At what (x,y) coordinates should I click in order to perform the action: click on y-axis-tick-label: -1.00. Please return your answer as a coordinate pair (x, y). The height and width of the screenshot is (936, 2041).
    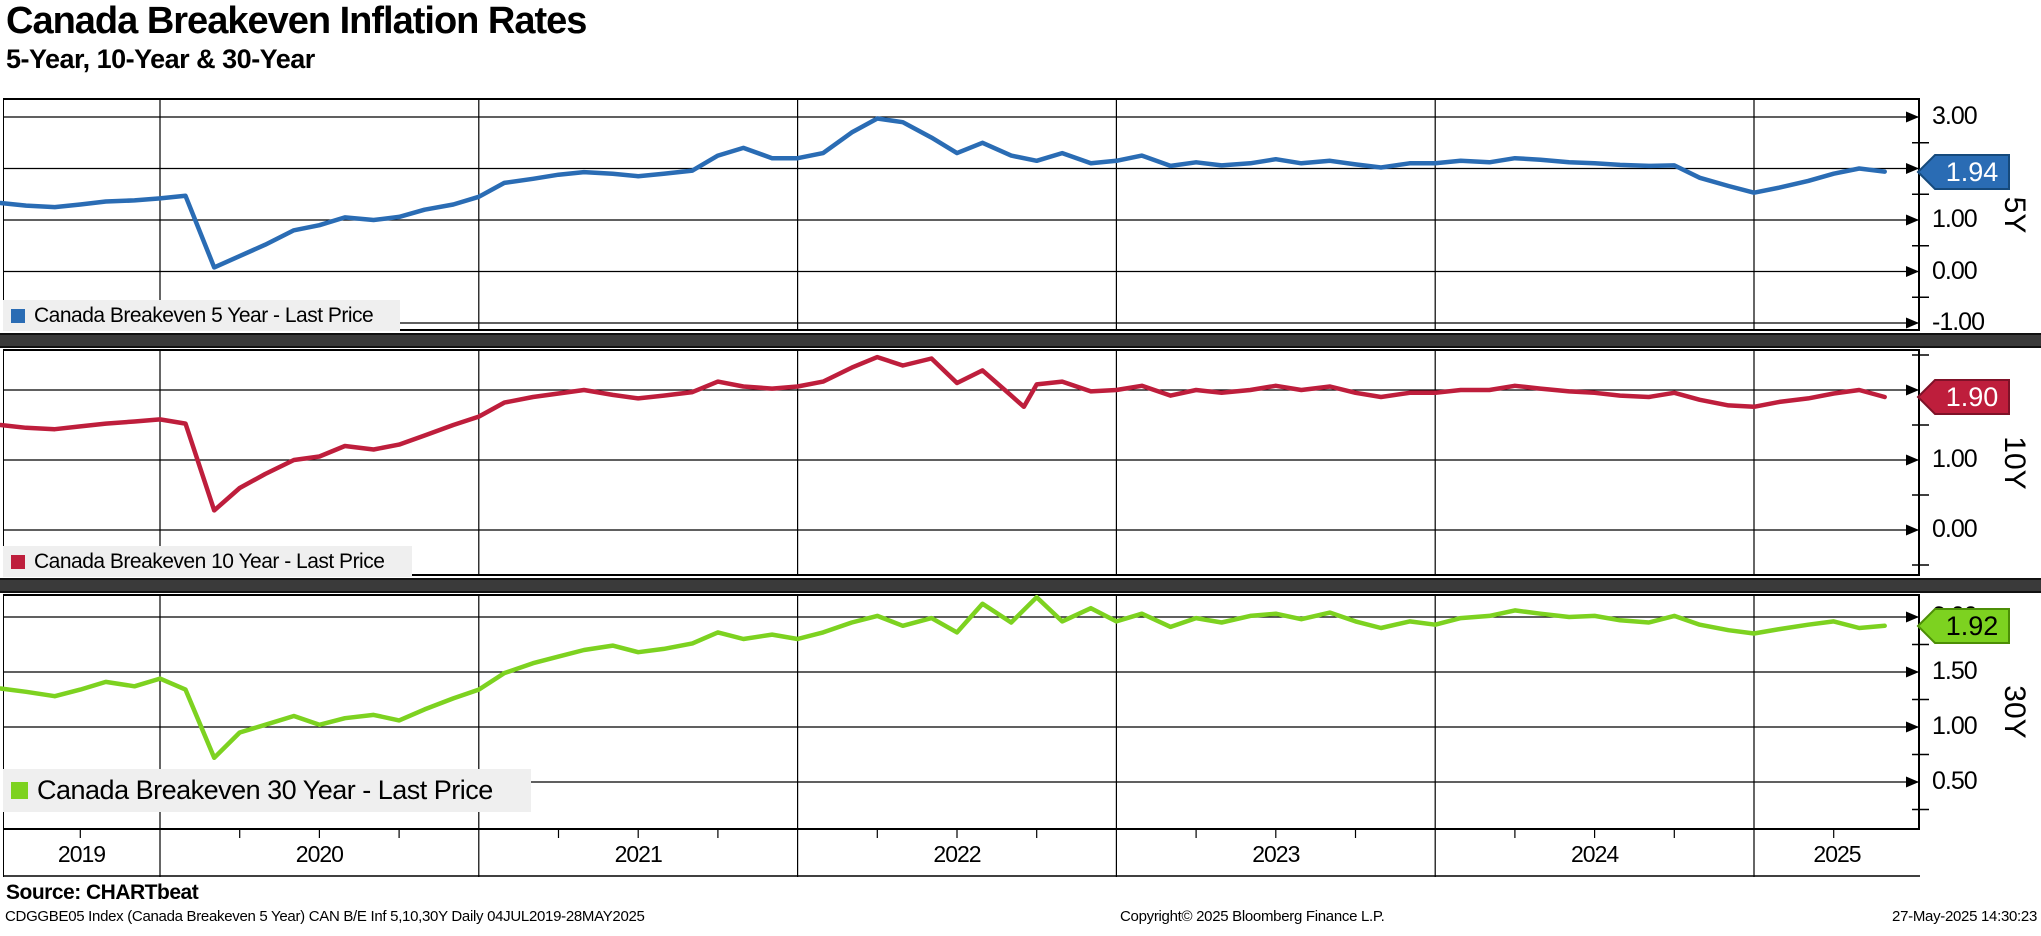
    Looking at the image, I should click on (1958, 322).